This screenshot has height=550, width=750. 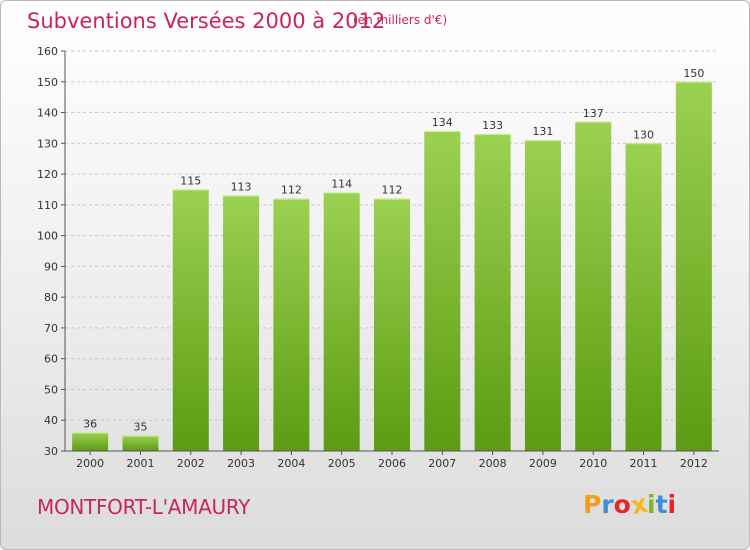 I want to click on bar-value-label: 130, so click(x=643, y=134).